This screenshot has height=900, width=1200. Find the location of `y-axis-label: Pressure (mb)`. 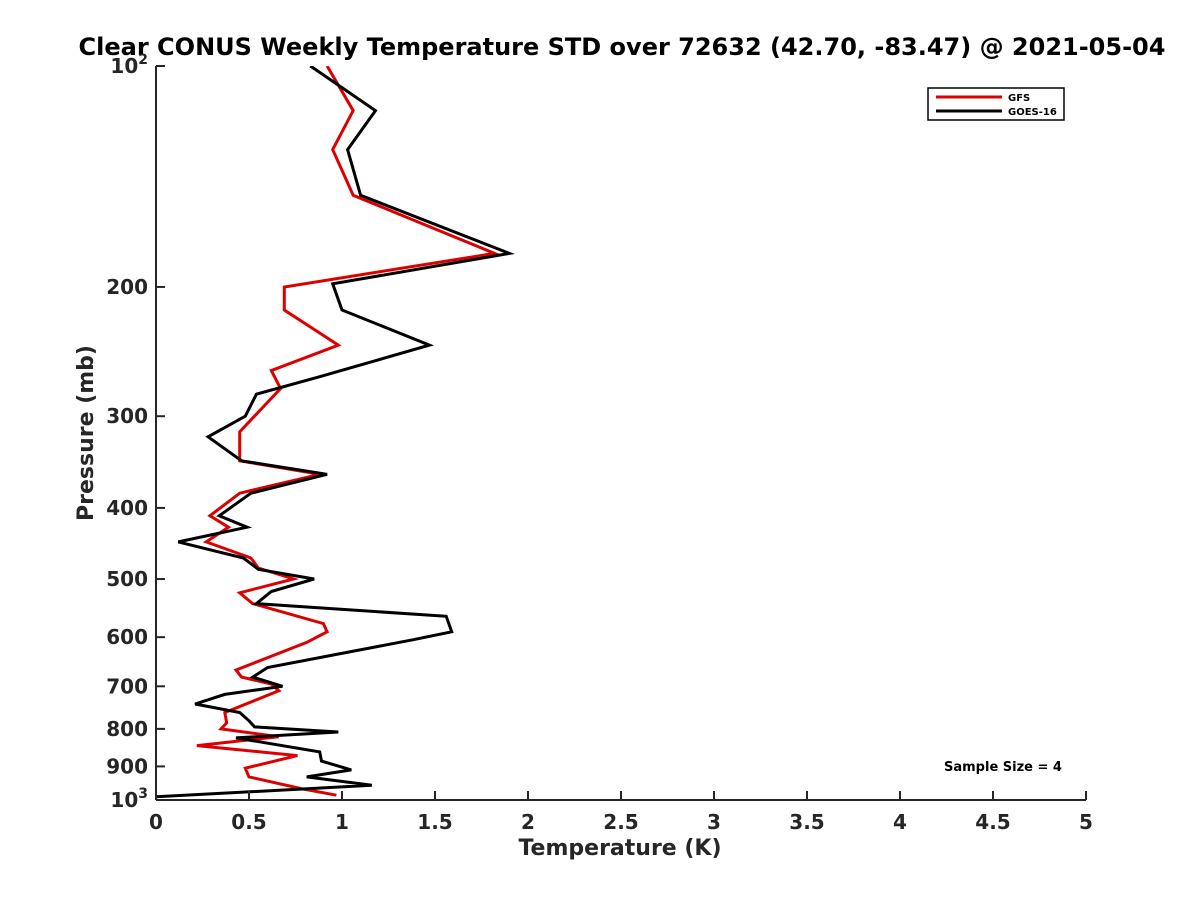

y-axis-label: Pressure (mb) is located at coordinates (86, 433).